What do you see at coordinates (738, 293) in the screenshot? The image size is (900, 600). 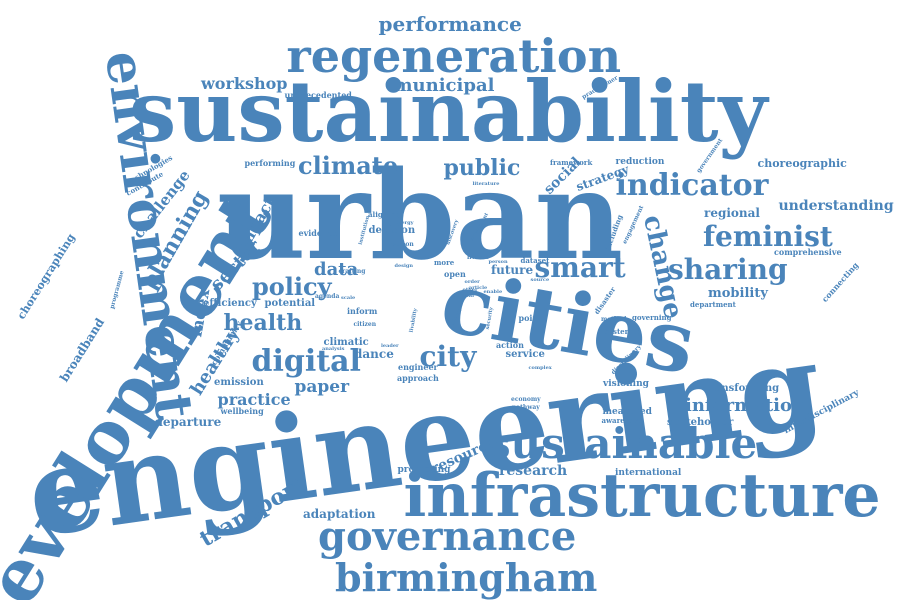 I see `cloud-word-mobility: mobility` at bounding box center [738, 293].